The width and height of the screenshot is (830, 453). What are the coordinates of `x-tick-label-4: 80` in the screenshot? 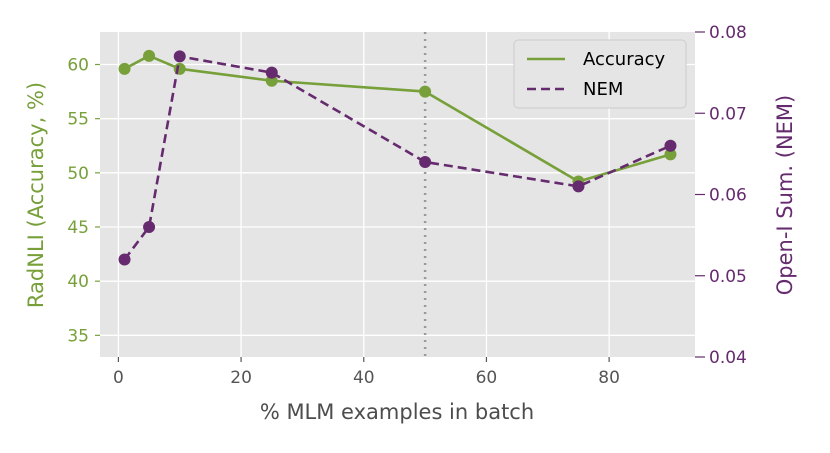 It's located at (609, 378).